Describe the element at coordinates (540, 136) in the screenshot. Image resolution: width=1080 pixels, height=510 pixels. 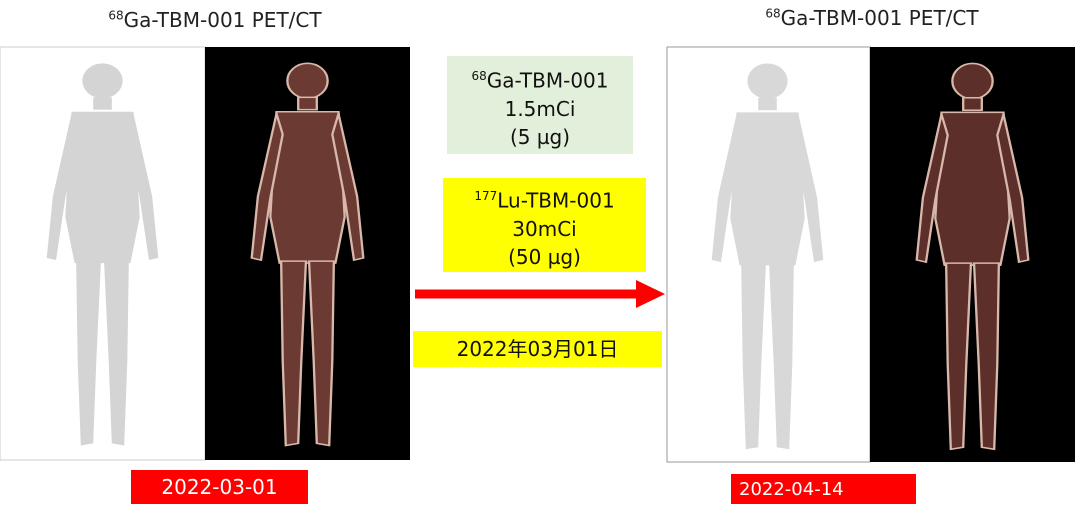
I see `mass: (5 µg)` at that location.